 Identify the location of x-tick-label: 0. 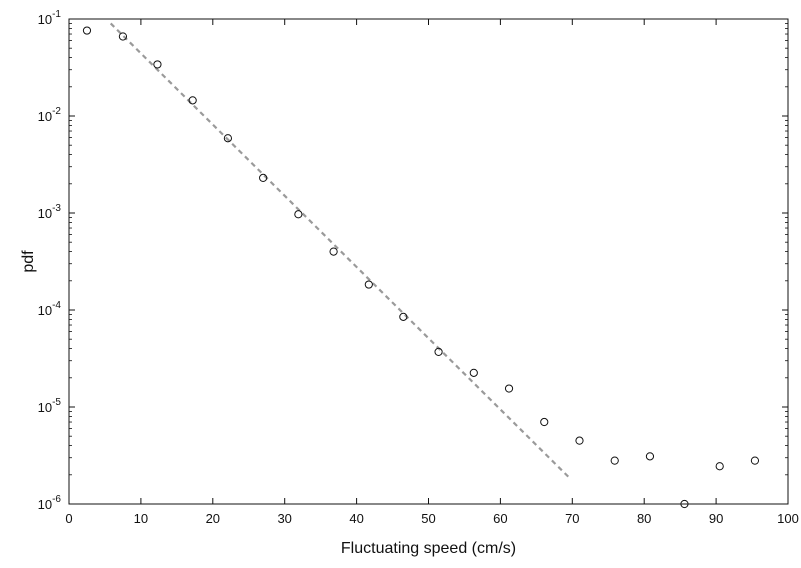
(68, 518).